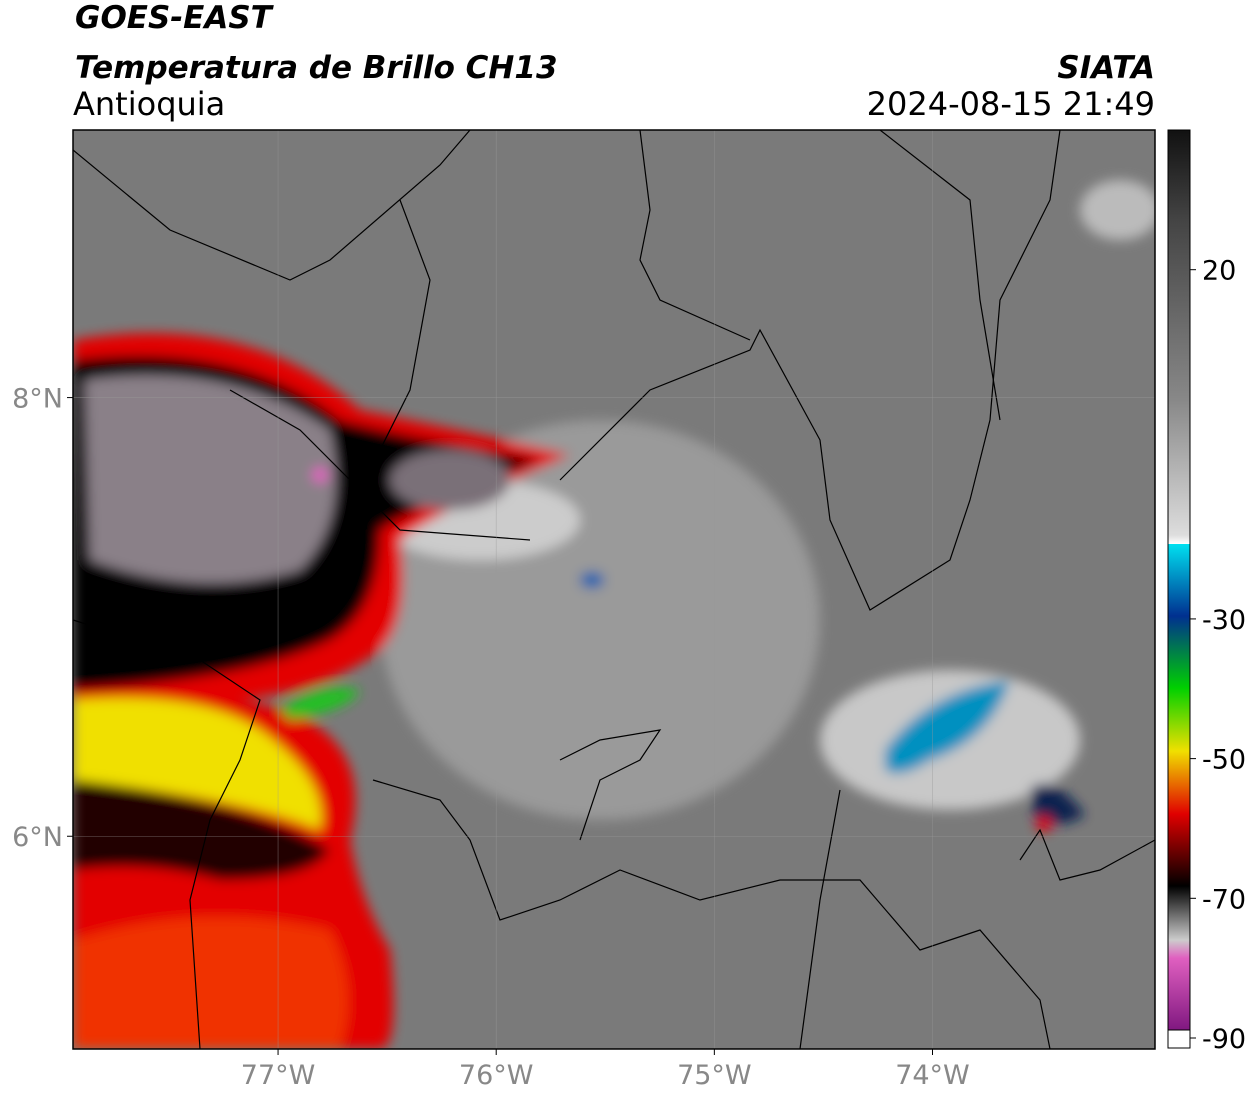 The image size is (1252, 1099). Describe the element at coordinates (496, 1075) in the screenshot. I see `x-tick-label: 76°W` at that location.